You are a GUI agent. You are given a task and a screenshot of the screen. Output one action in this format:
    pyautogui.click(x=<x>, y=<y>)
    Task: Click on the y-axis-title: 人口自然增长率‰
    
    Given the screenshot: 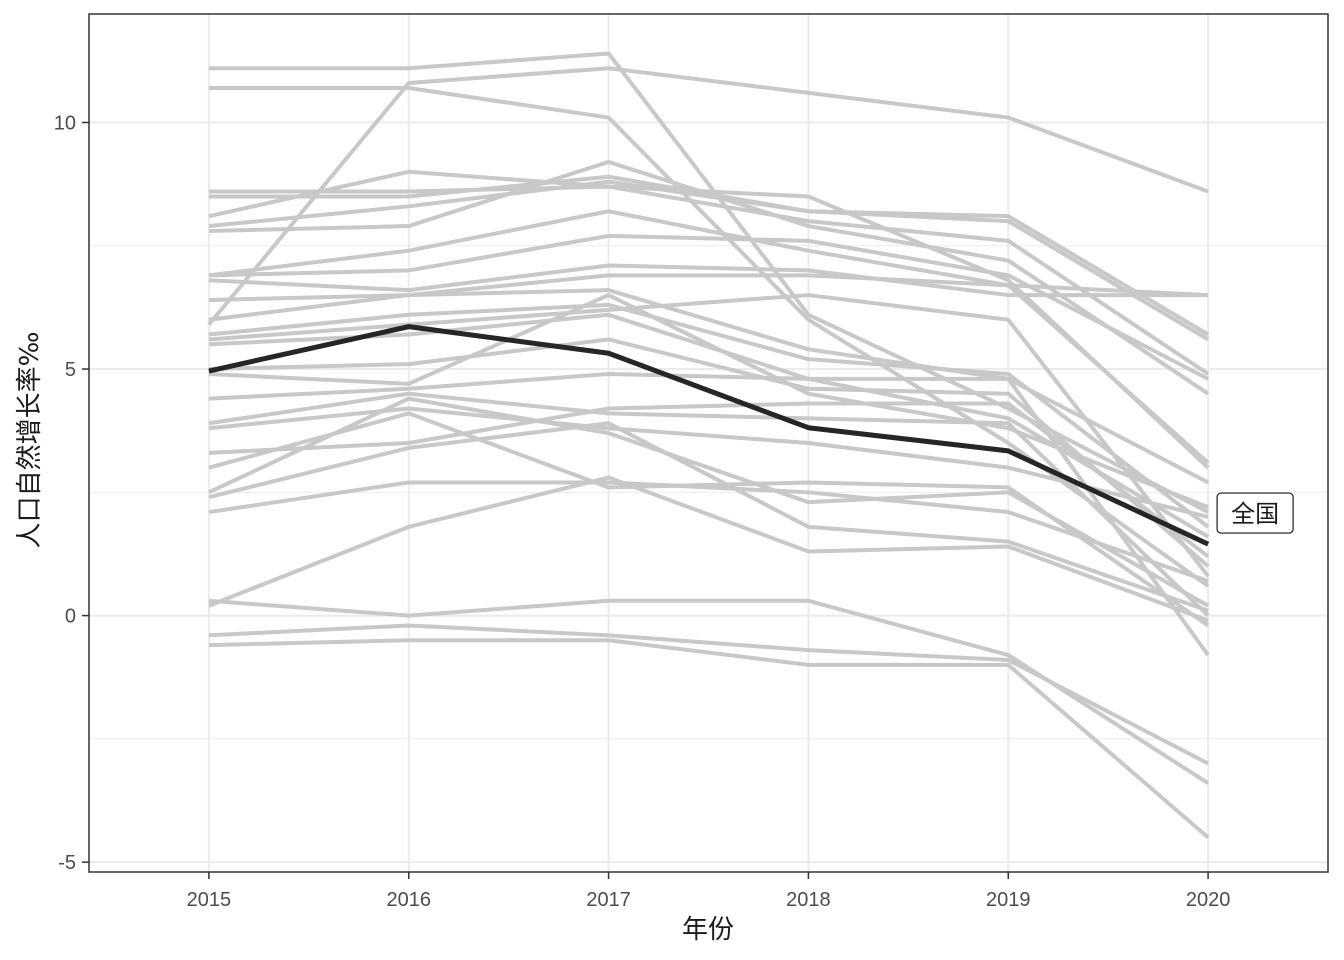 What is the action you would take?
    pyautogui.click(x=30, y=440)
    